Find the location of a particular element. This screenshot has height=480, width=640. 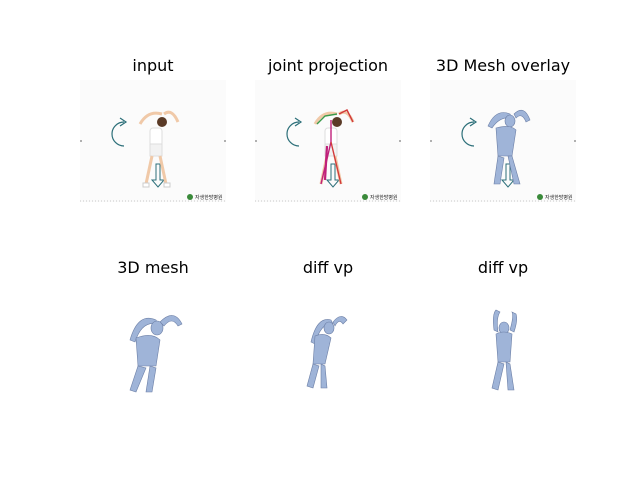

mesh-figure-front is located at coordinates (153, 351).